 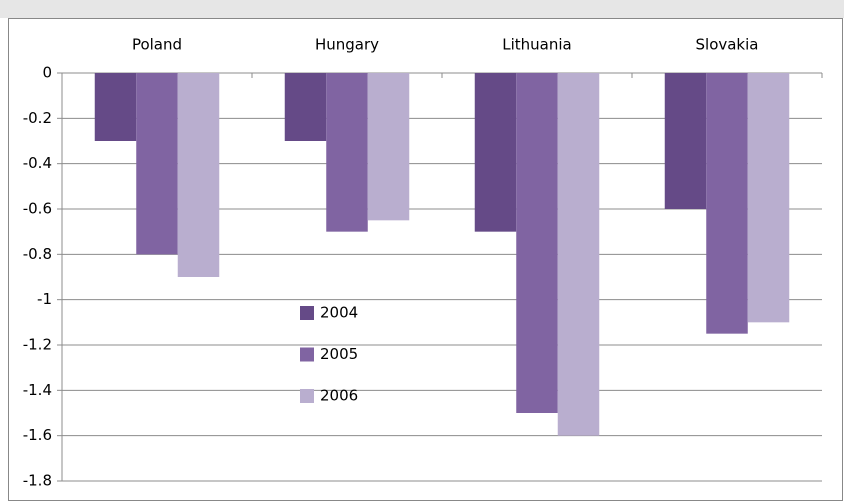 I want to click on title-strip, so click(x=422, y=9).